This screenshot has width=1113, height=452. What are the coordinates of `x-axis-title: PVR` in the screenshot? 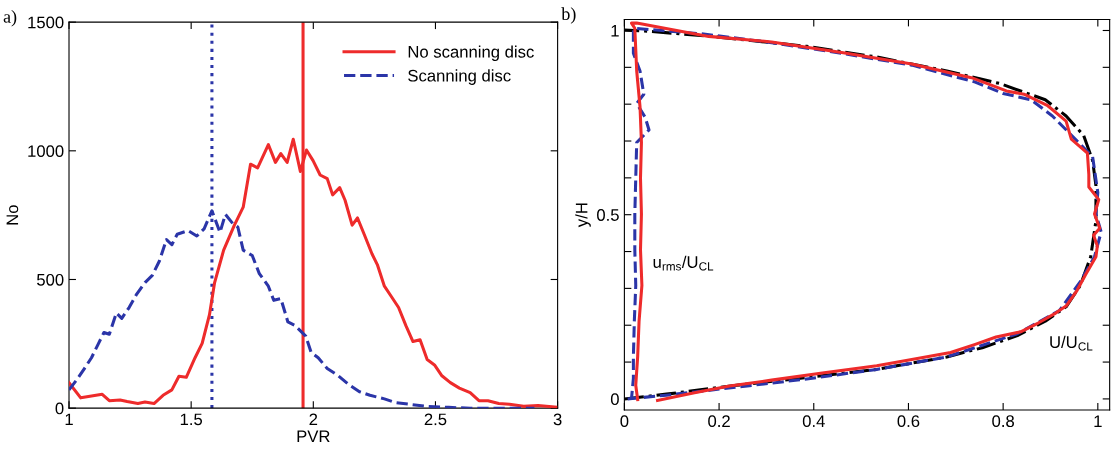 It's located at (313, 436).